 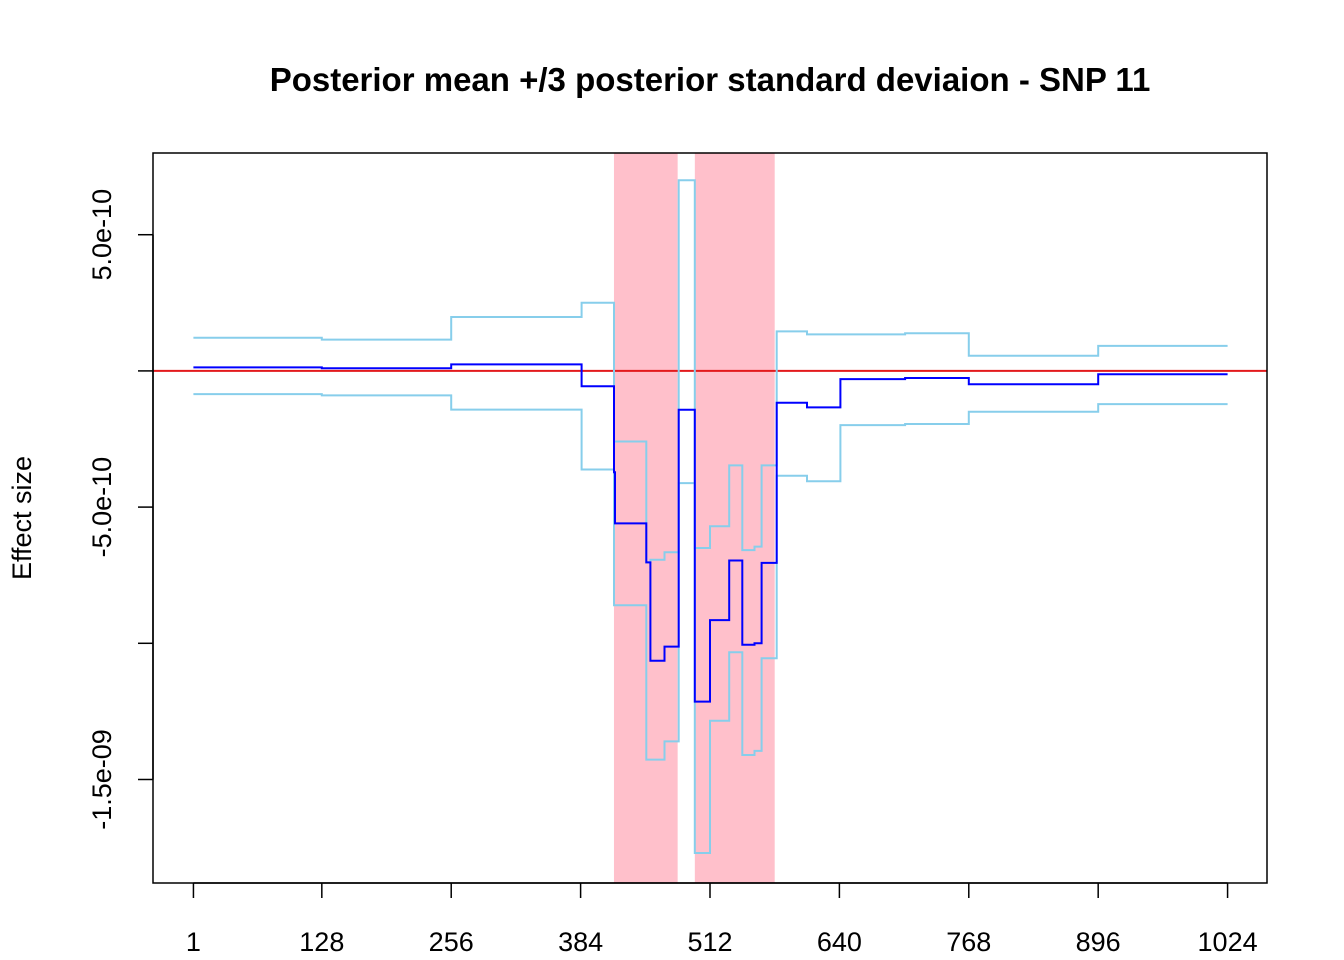 What do you see at coordinates (839, 942) in the screenshot?
I see `x-tick-label: 640` at bounding box center [839, 942].